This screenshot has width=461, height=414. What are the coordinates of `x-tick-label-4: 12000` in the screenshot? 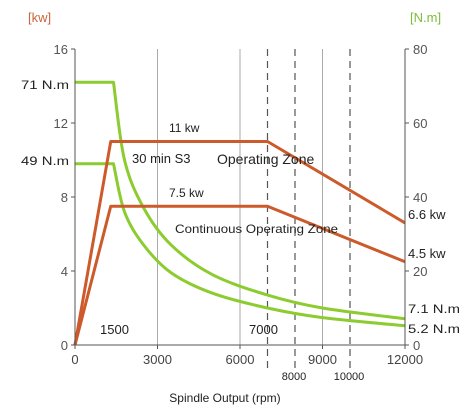 It's located at (405, 359).